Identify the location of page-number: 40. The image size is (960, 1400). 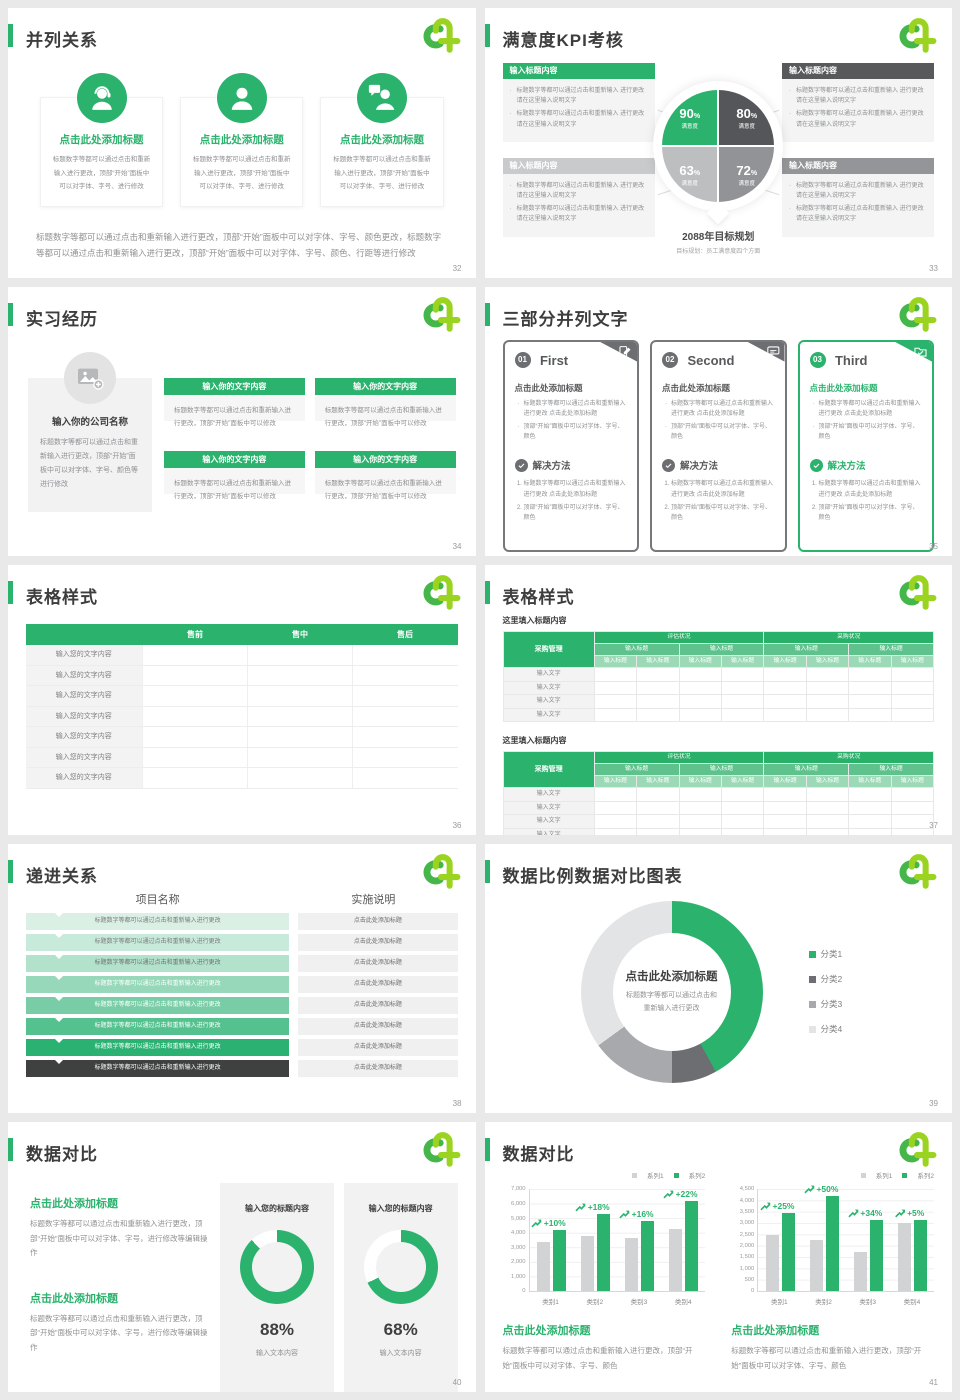
(457, 1382).